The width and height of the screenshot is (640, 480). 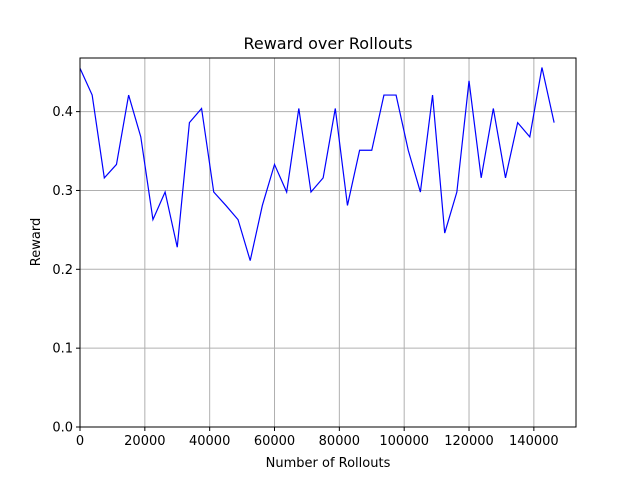 I want to click on x-tick-label: 80000, so click(x=339, y=441).